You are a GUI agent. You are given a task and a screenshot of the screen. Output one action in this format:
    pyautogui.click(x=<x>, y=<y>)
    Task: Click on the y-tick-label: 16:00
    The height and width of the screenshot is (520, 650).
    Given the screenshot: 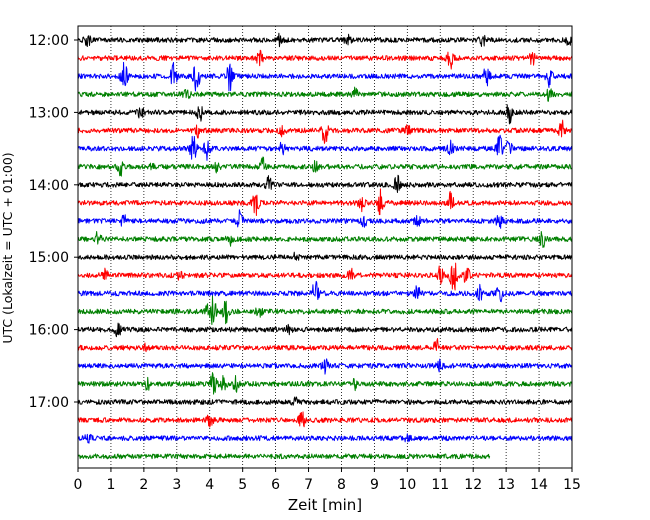 What is the action you would take?
    pyautogui.click(x=49, y=331)
    